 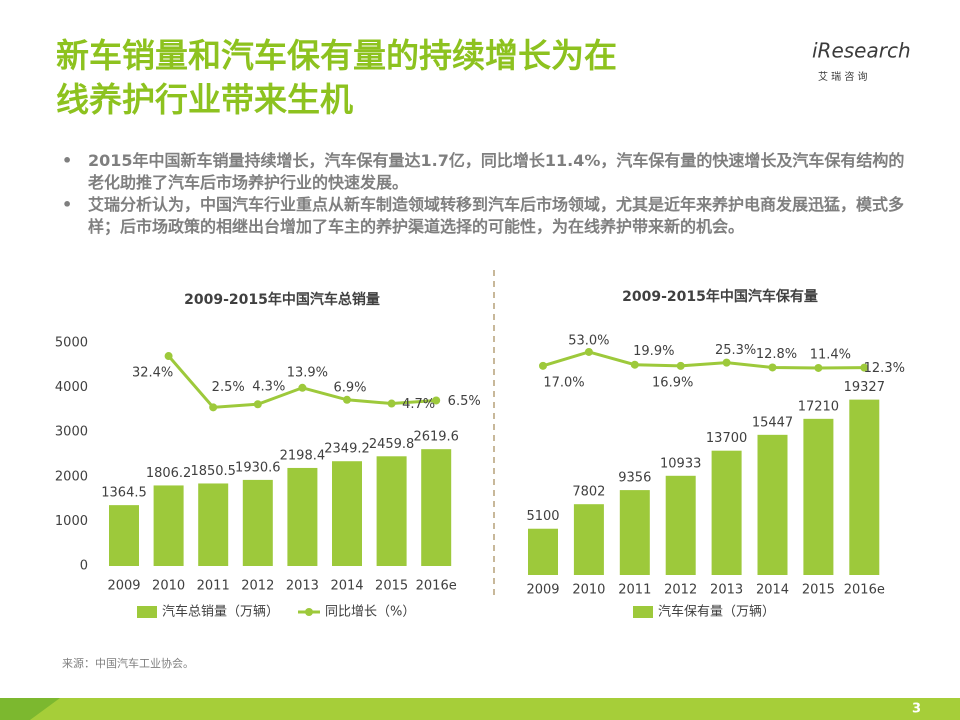 What do you see at coordinates (436, 437) in the screenshot?
I see `bar-value-label: 2619.6` at bounding box center [436, 437].